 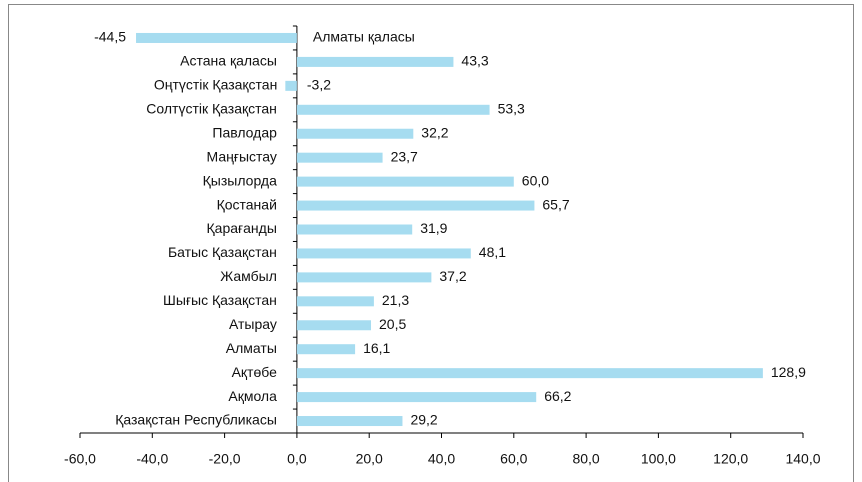 I want to click on y-tick-label: Солтүстік Қазақстан, so click(x=211, y=108).